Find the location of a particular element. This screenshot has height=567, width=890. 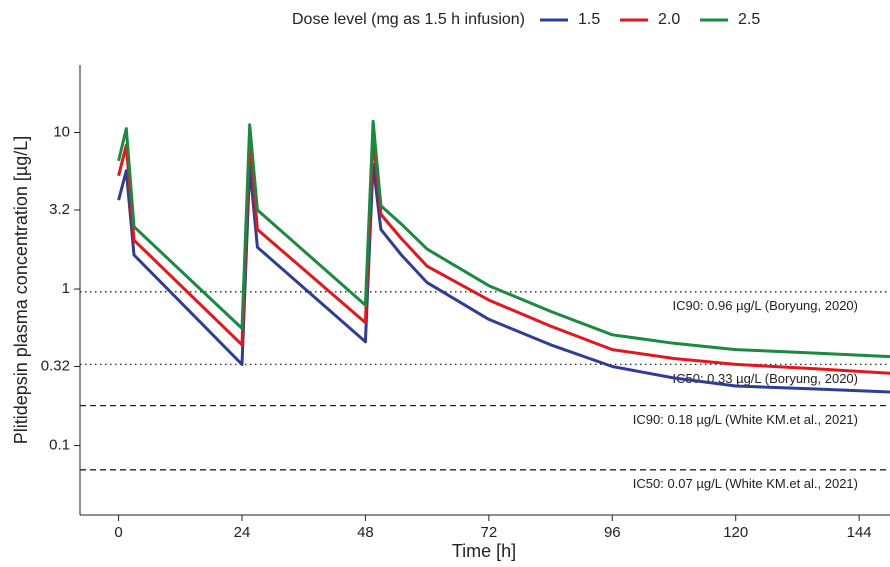

reference-label: IC50: 0.33 µg/L (Boryung, 2020) is located at coordinates (765, 378).